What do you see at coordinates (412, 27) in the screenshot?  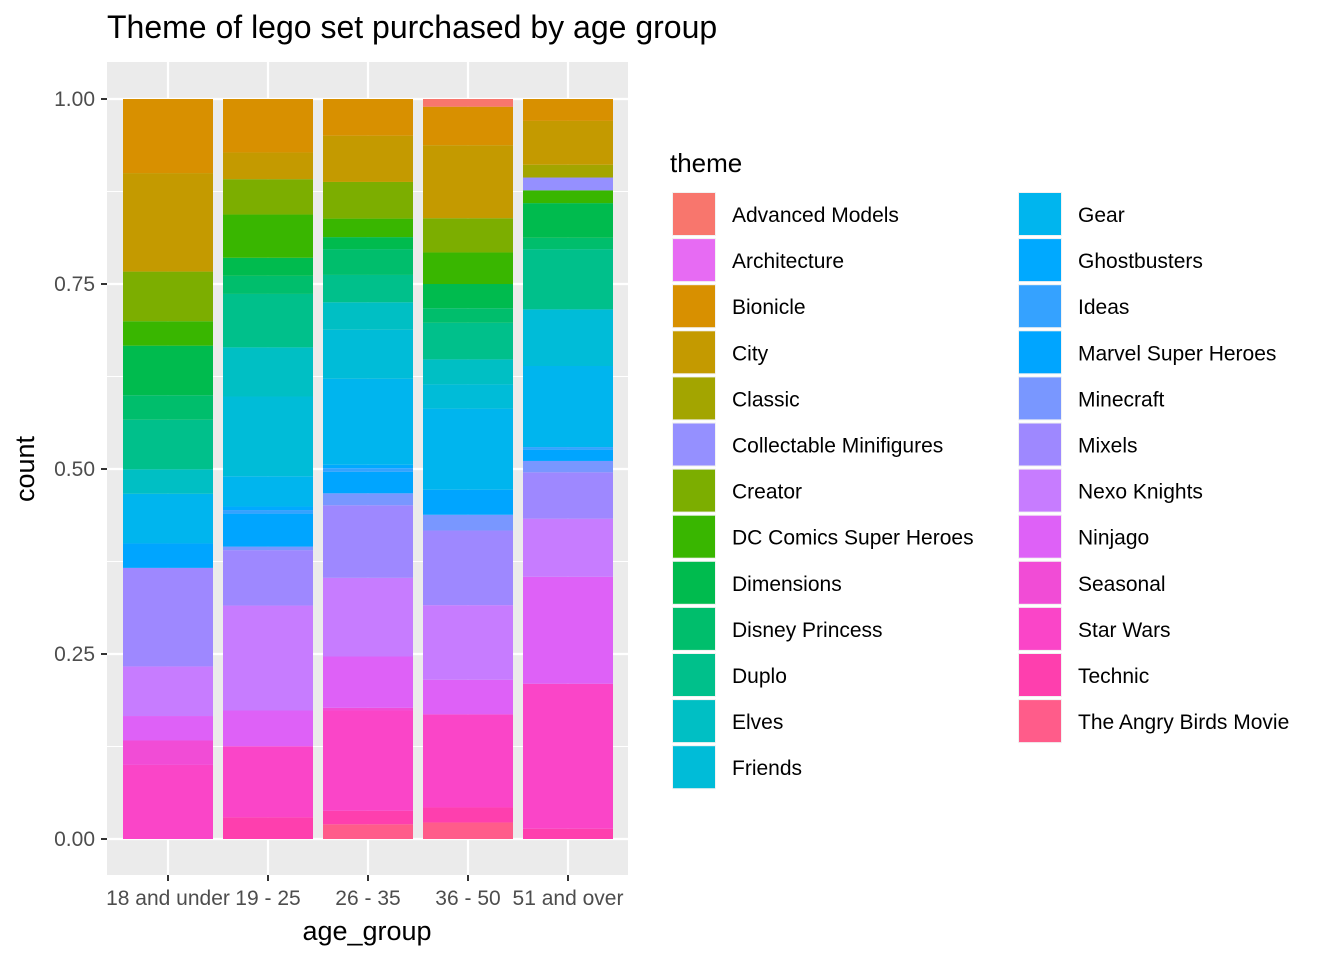 I see `chart-title: Theme of lego set purchased by age group` at bounding box center [412, 27].